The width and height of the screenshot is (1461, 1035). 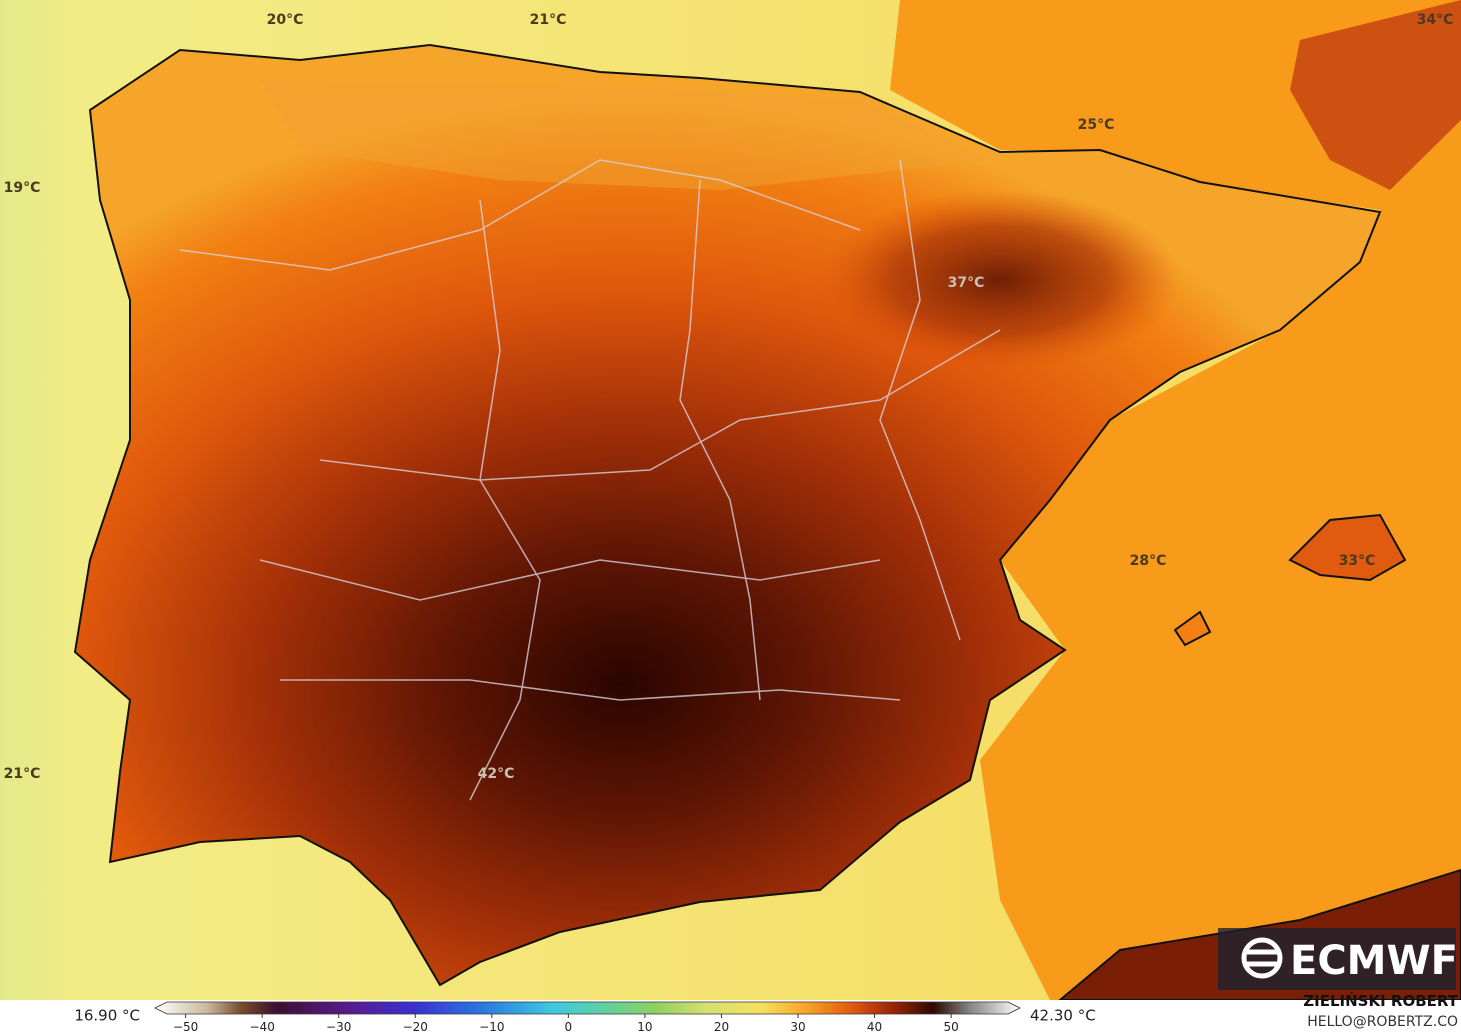 What do you see at coordinates (1063, 1016) in the screenshot?
I see `colorbar-max: 42.30 °C` at bounding box center [1063, 1016].